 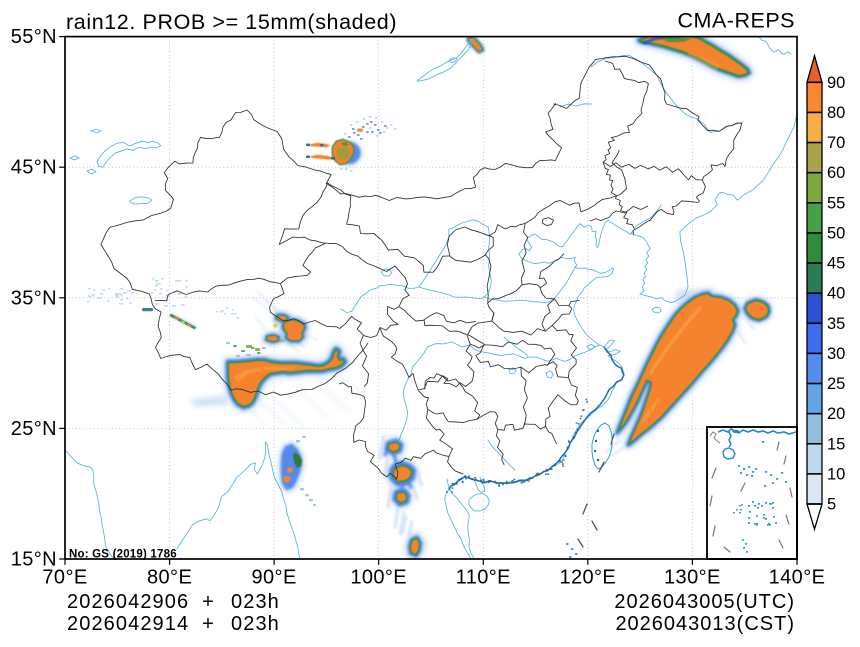 I want to click on svg-text: 25, so click(x=836, y=384).